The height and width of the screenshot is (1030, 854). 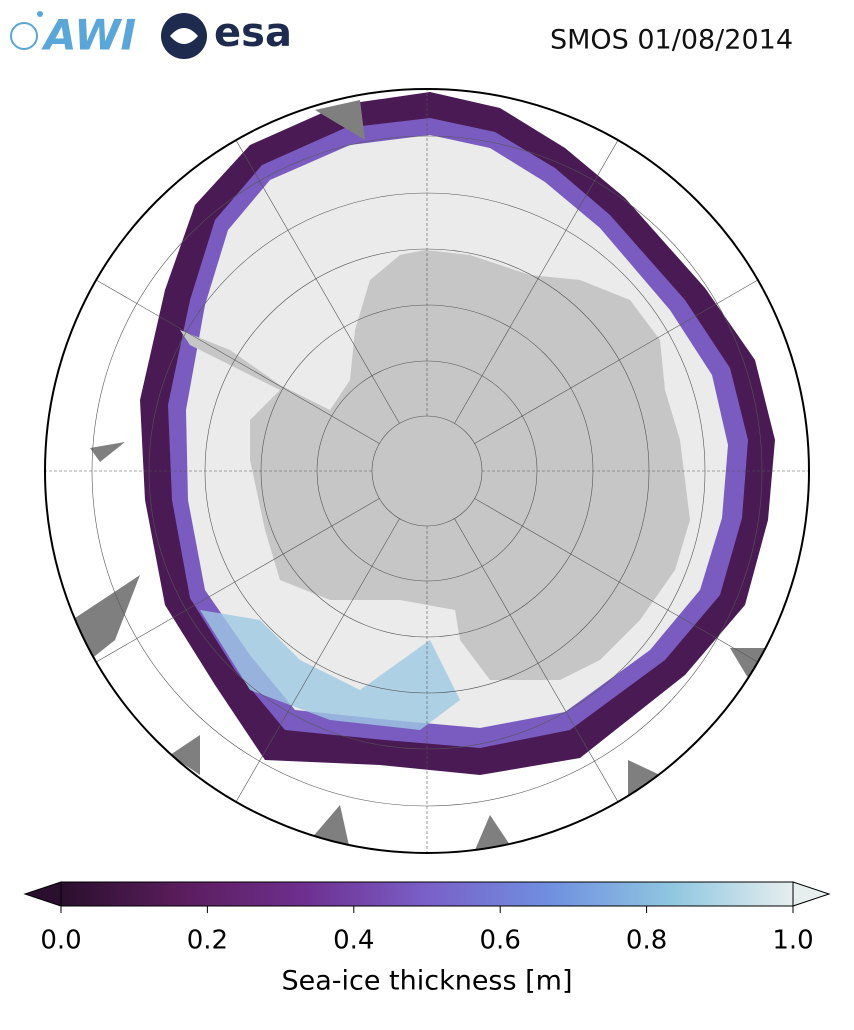 What do you see at coordinates (792, 941) in the screenshot?
I see `colorbar-tick-label: 1.0` at bounding box center [792, 941].